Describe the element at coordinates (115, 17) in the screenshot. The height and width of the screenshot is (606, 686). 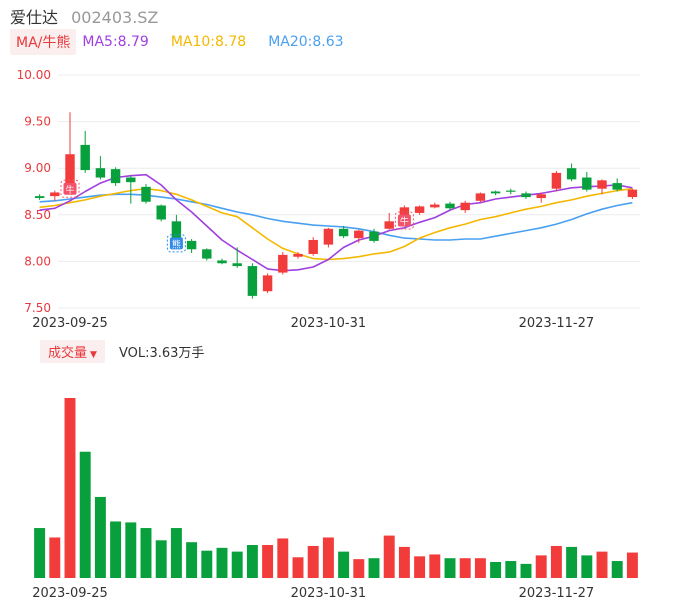
I see `stock-code: 002403.SZ` at that location.